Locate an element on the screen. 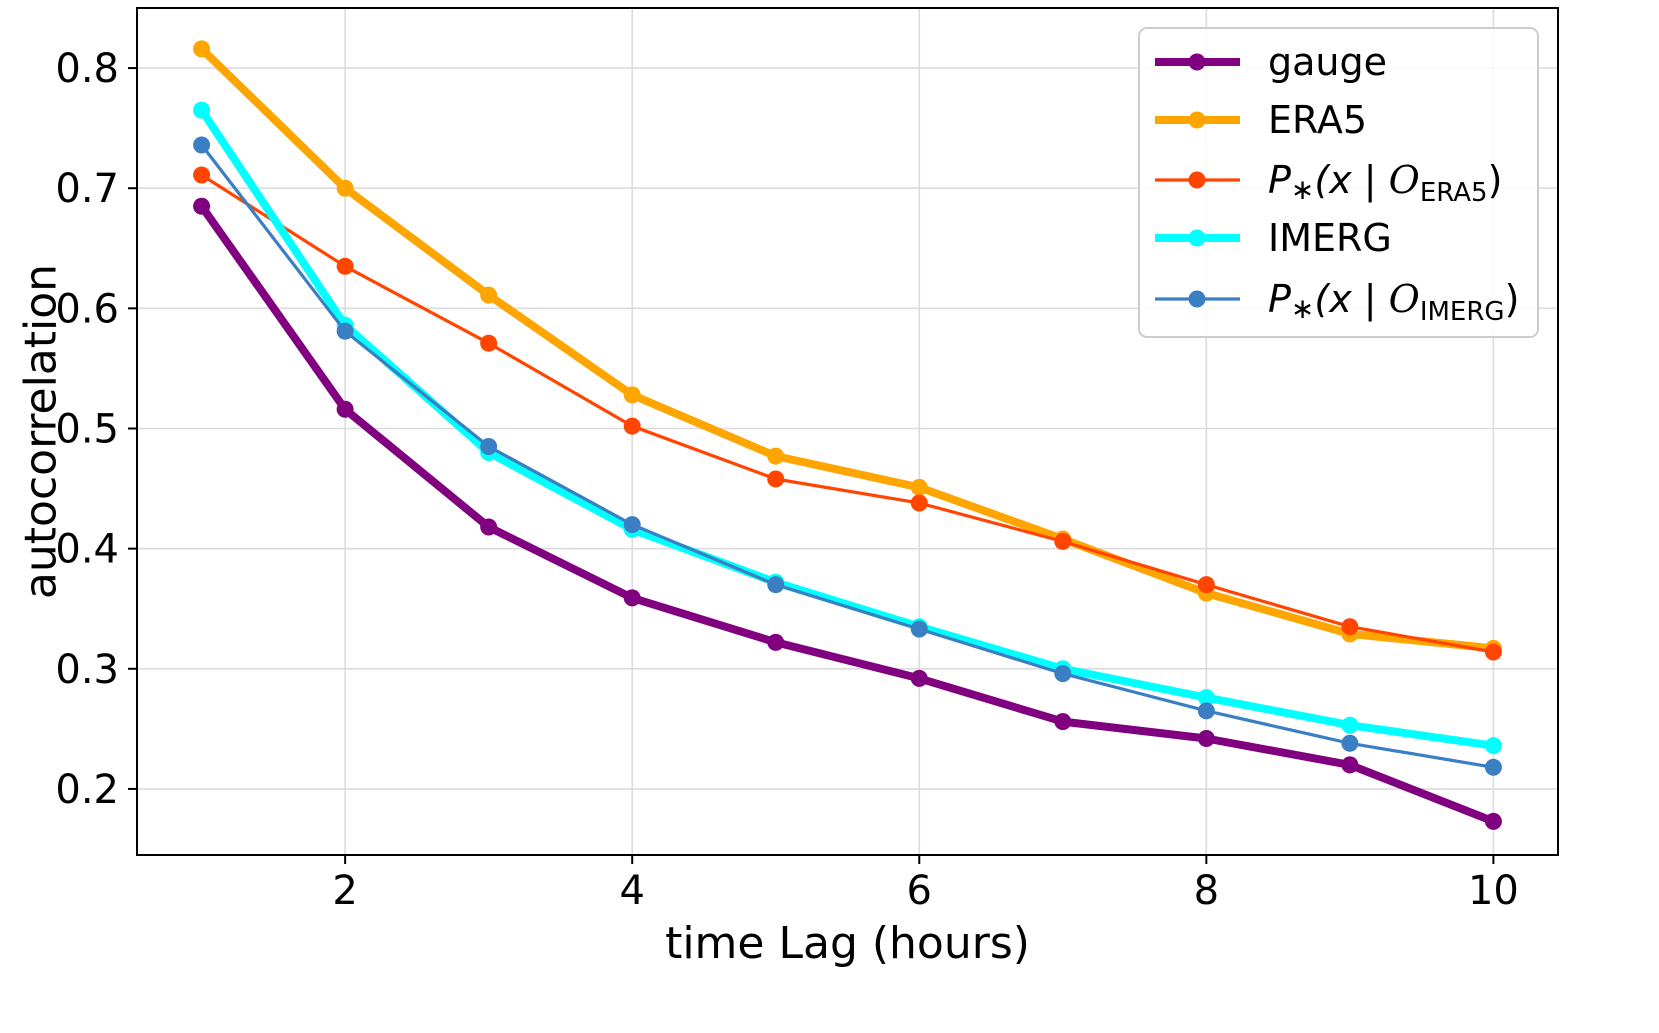  legend-item-imerg: IMERG is located at coordinates (1273, 238).